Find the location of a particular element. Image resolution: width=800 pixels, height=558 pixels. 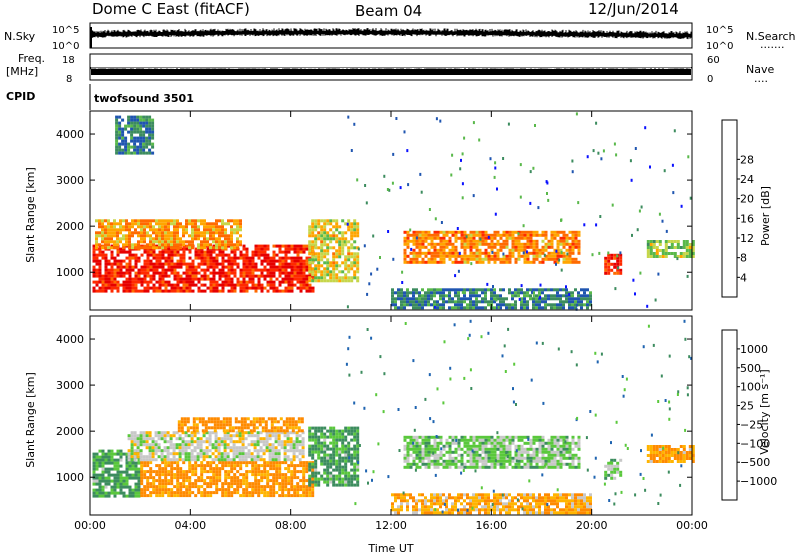

colorbar-tick-label: 24 is located at coordinates (747, 179).